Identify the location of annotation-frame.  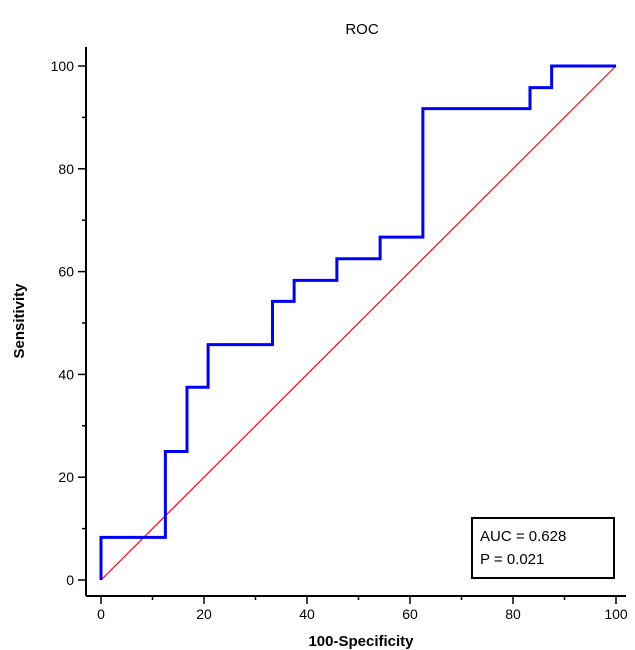
(543, 548).